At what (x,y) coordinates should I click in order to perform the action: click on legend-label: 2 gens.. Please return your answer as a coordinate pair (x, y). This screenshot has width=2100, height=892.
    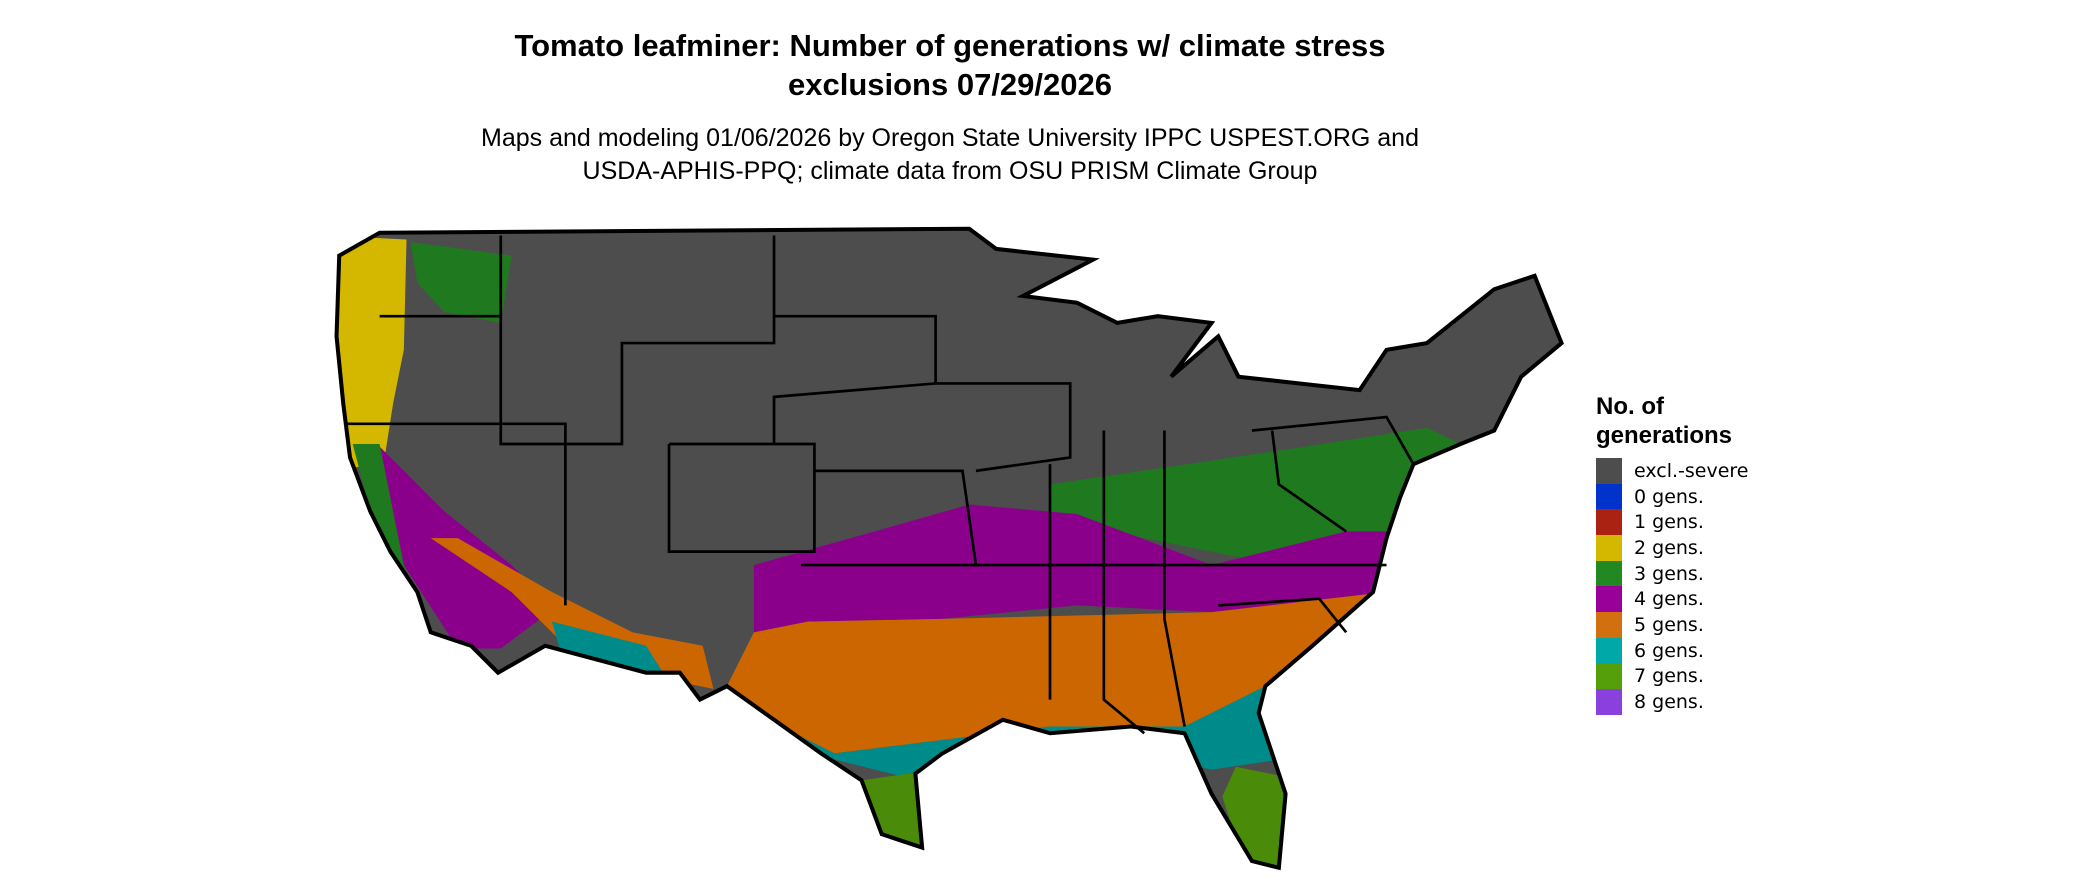
    Looking at the image, I should click on (1669, 547).